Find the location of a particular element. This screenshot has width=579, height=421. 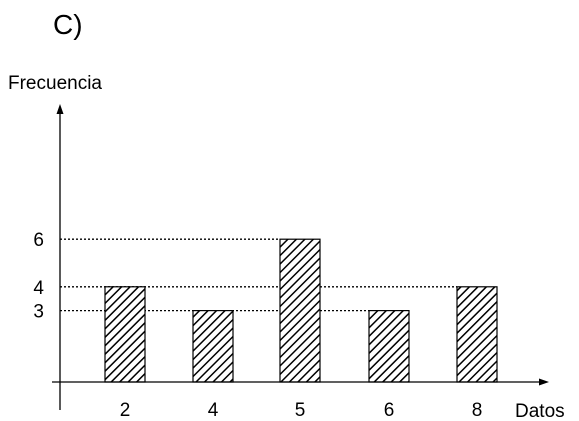

x-tick-label-4: 4 is located at coordinates (213, 410).